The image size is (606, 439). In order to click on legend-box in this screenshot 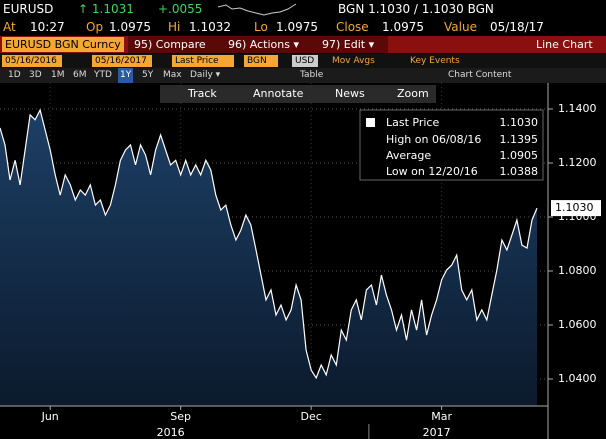, I will do `click(451, 145)`.